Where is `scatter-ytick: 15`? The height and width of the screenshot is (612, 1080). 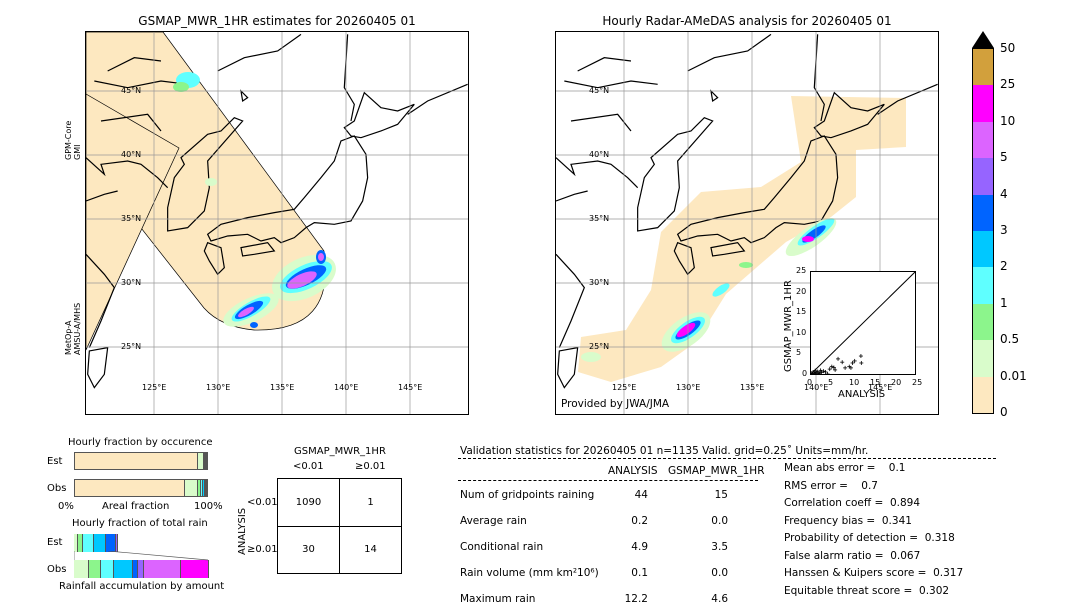 scatter-ytick: 15 is located at coordinates (801, 312).